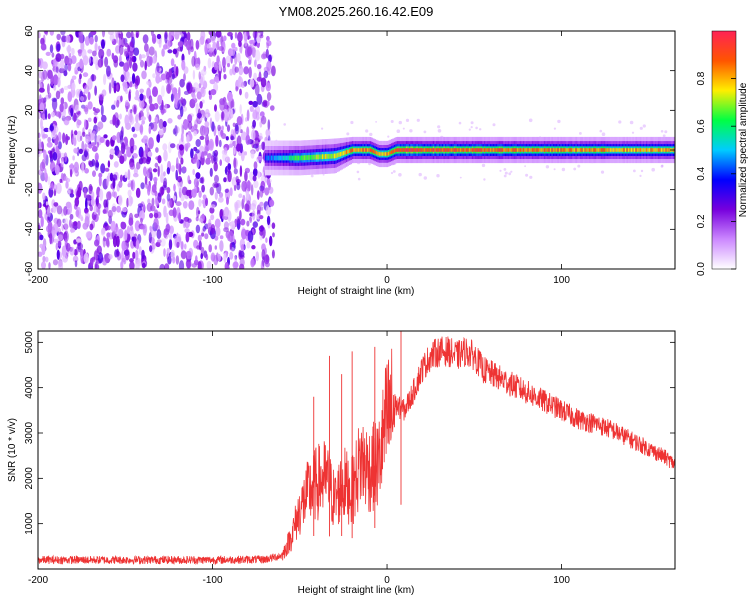  I want to click on spectrogram-y-tick-label: 20, so click(29, 110).